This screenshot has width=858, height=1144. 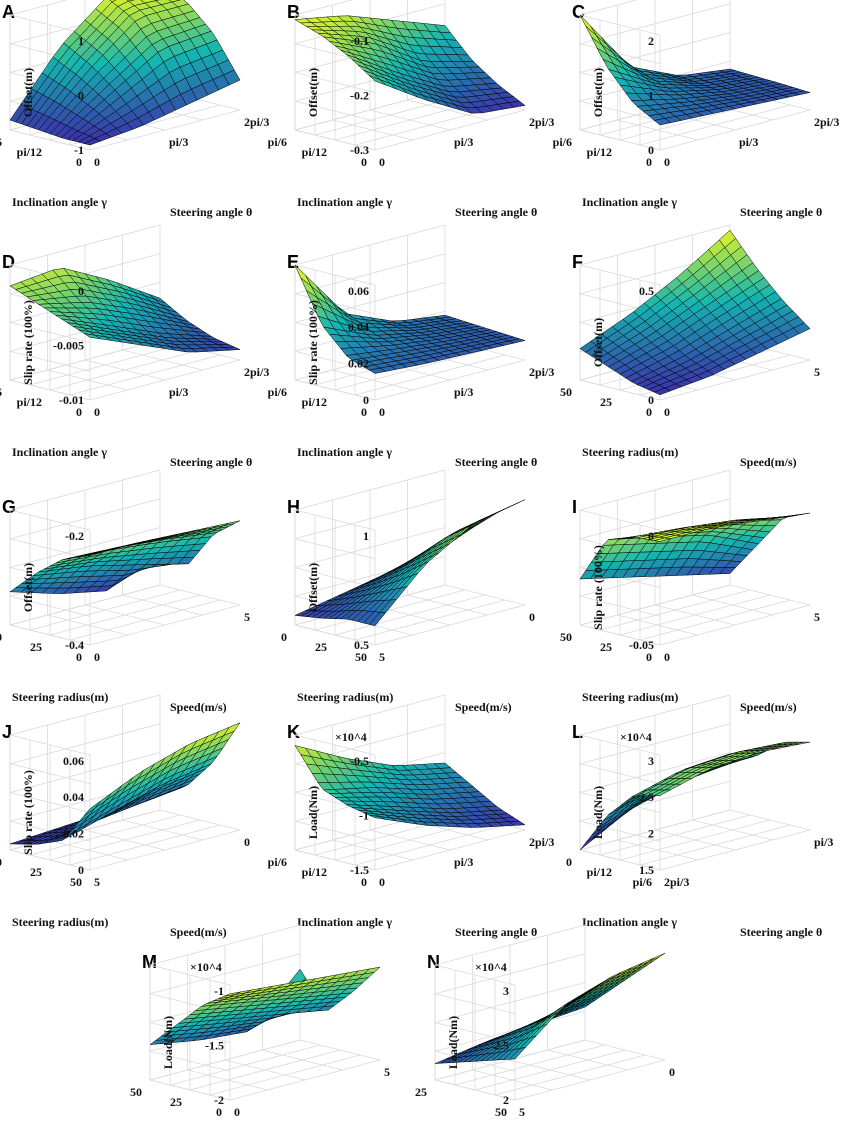 I want to click on z-tick-label: 2.5, so click(x=646, y=797).